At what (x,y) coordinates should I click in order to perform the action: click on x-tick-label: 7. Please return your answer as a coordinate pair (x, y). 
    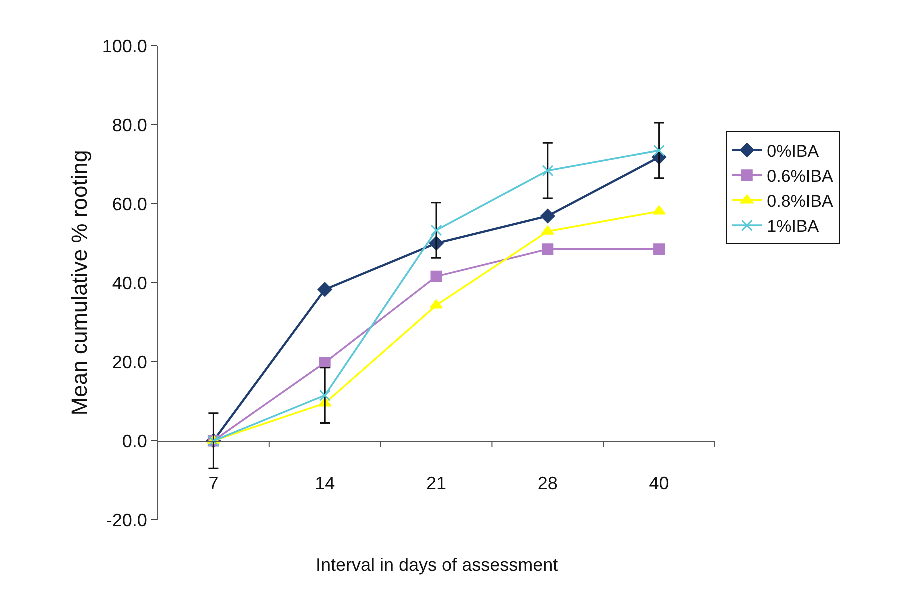
    Looking at the image, I should click on (213, 484).